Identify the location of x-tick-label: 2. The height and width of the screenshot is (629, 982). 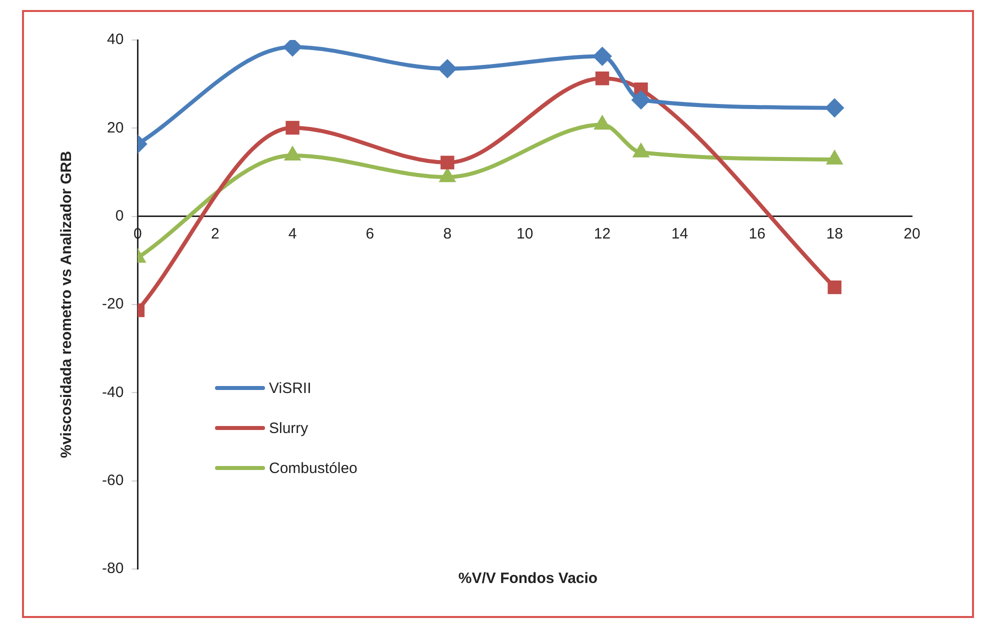
(215, 233).